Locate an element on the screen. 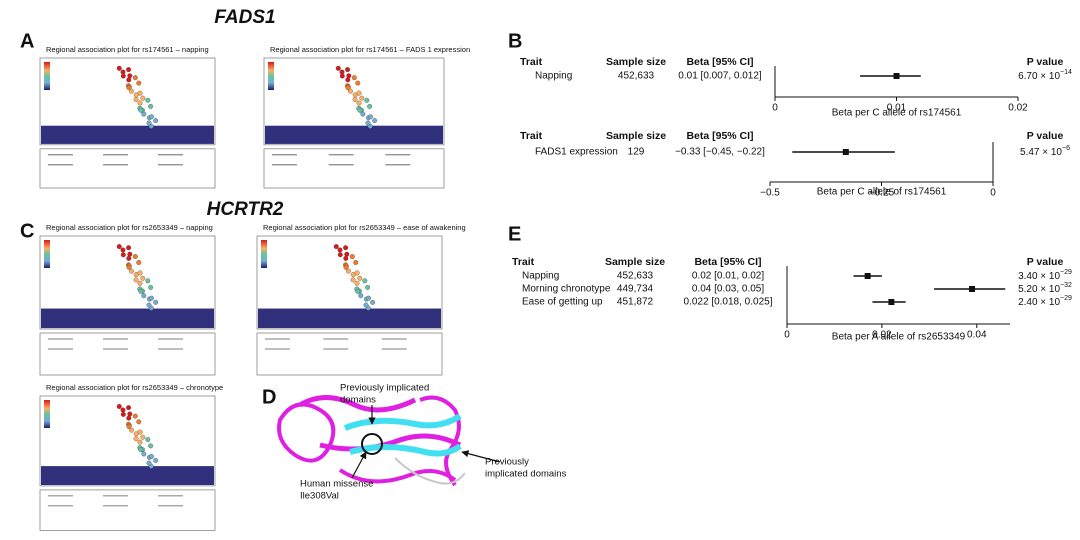  panel-label: E is located at coordinates (514, 234).